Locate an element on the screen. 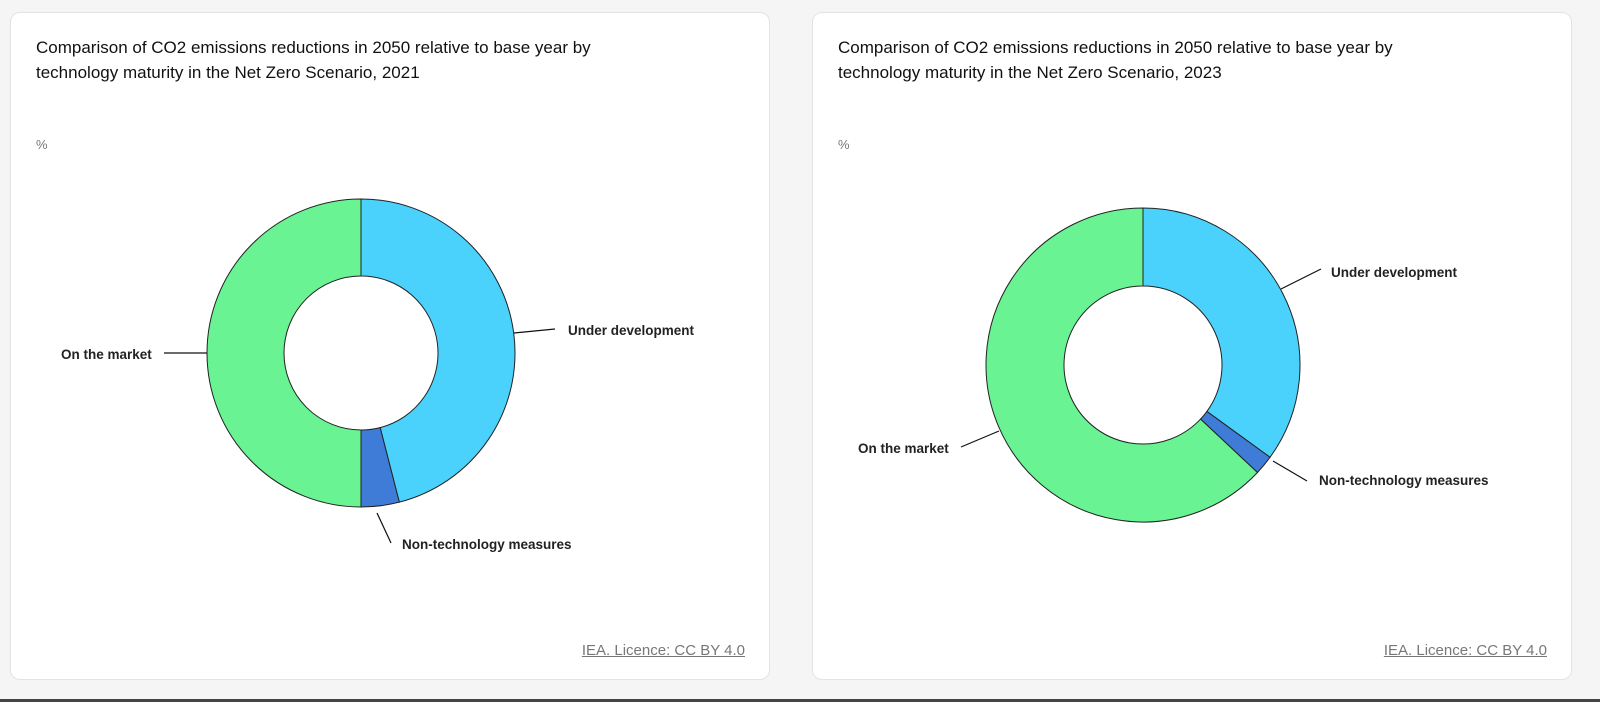 The width and height of the screenshot is (1600, 702). window-bottom-edge is located at coordinates (800, 700).